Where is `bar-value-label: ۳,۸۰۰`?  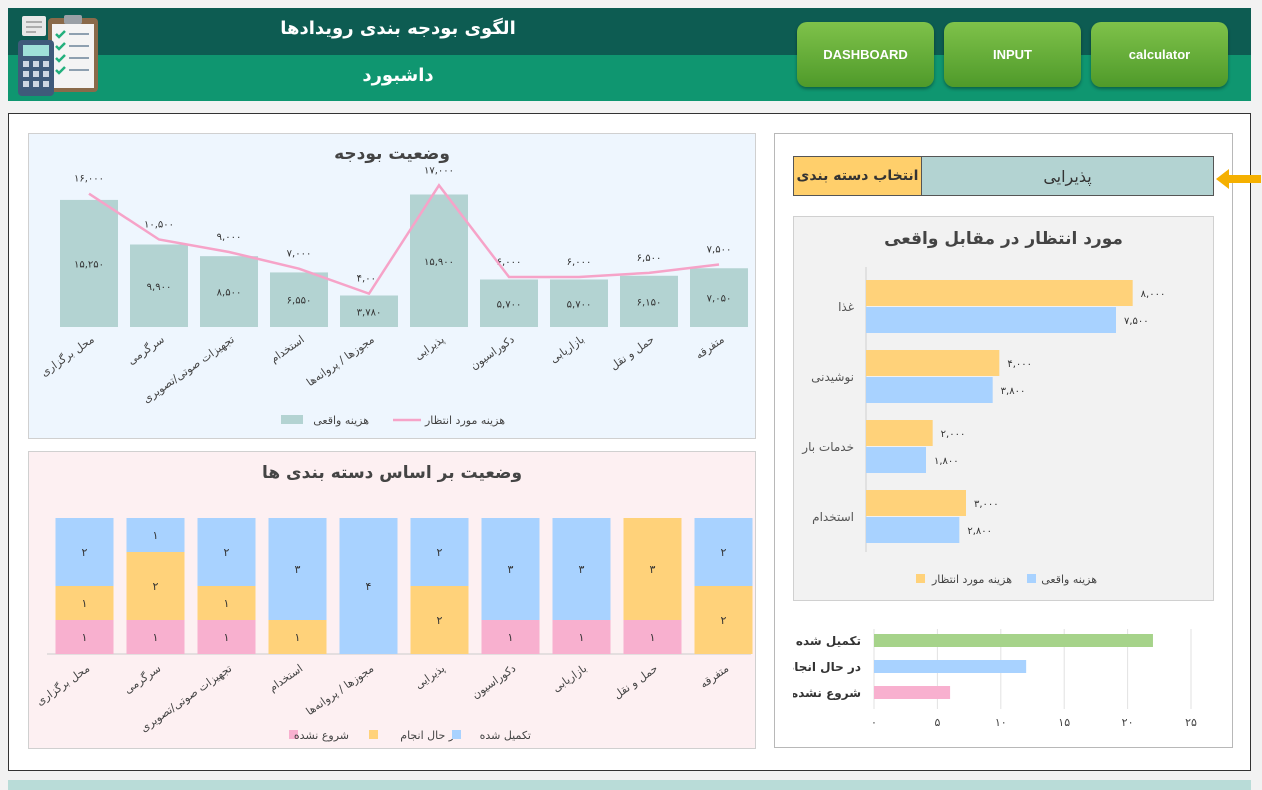 bar-value-label: ۳,۸۰۰ is located at coordinates (1013, 391).